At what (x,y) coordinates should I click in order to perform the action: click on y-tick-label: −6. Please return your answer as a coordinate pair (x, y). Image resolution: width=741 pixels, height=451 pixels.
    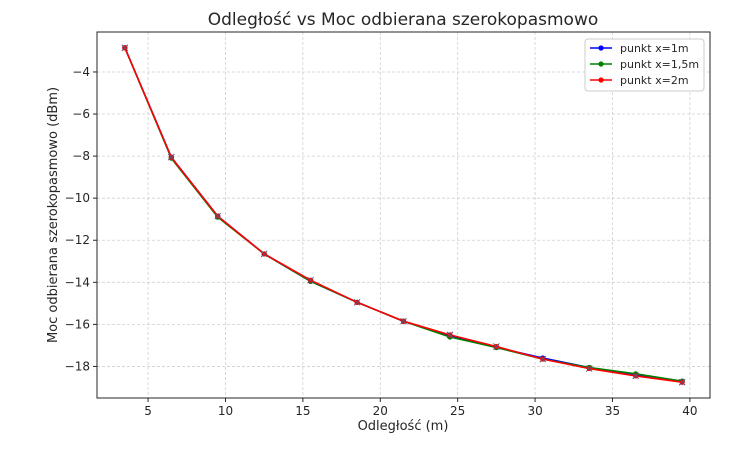
    Looking at the image, I should click on (81, 114).